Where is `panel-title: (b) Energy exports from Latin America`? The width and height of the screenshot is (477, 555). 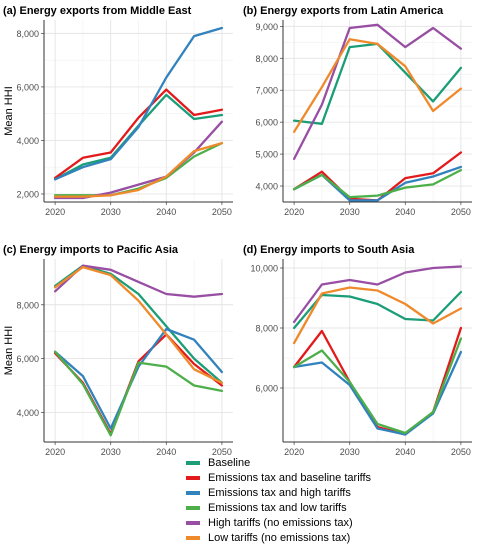
panel-title: (b) Energy exports from Latin America is located at coordinates (343, 11).